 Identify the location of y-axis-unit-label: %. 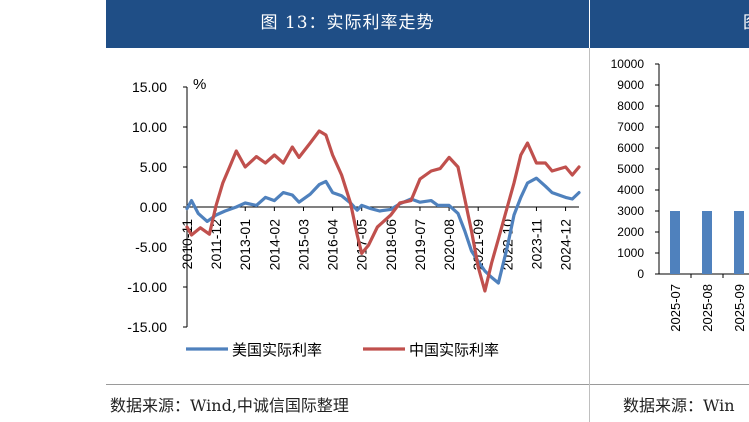
(199, 84).